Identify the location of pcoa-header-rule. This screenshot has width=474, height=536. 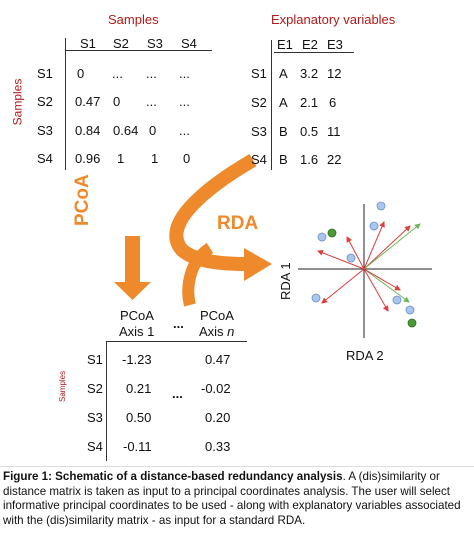
(177, 341).